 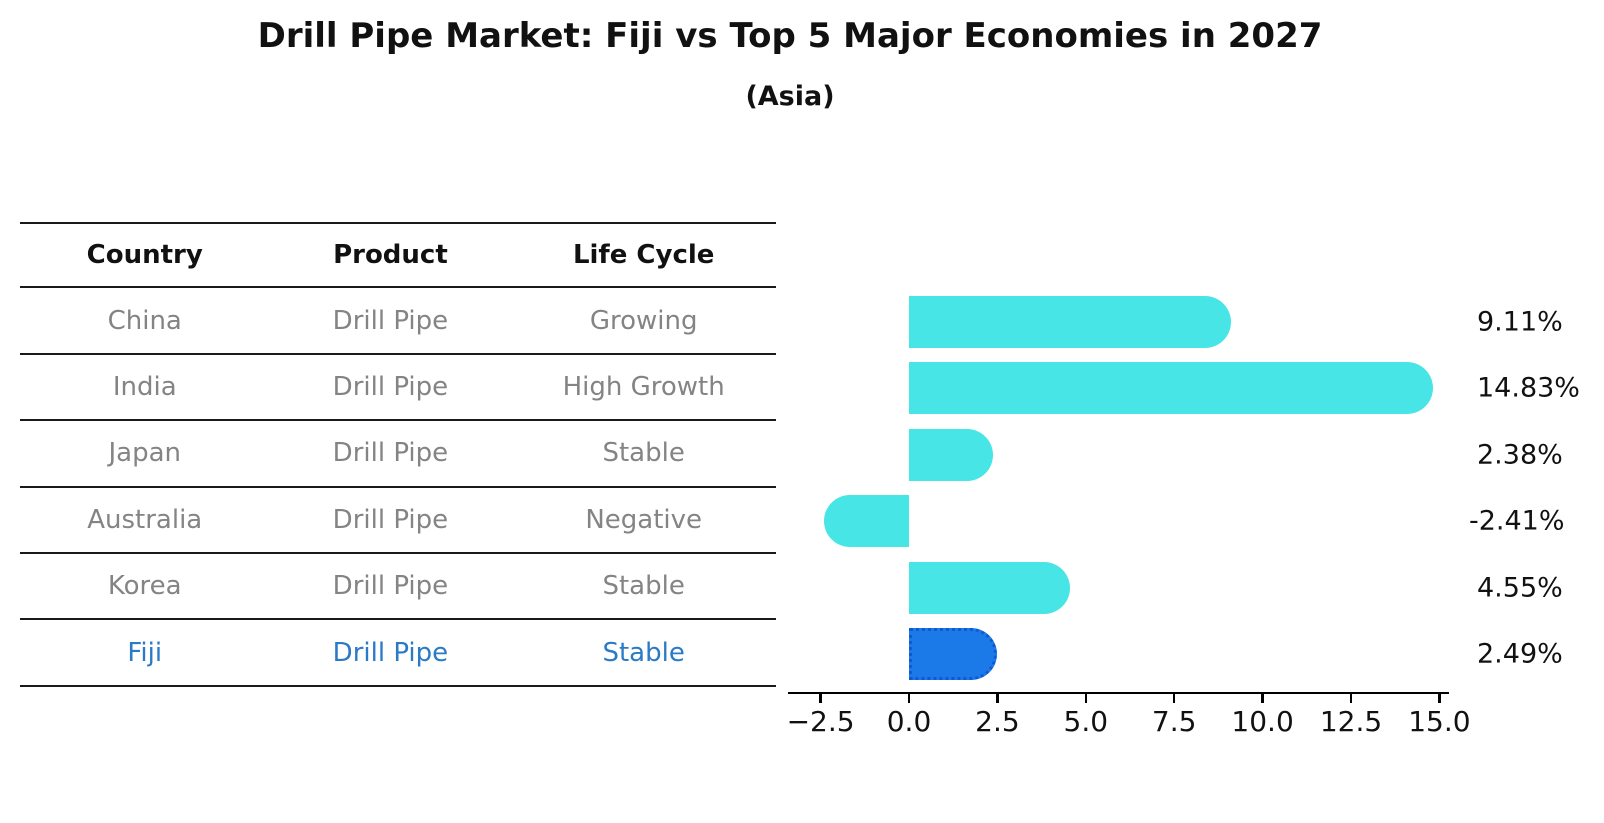 I want to click on cell-life-cycle: High Growth, so click(x=643, y=386).